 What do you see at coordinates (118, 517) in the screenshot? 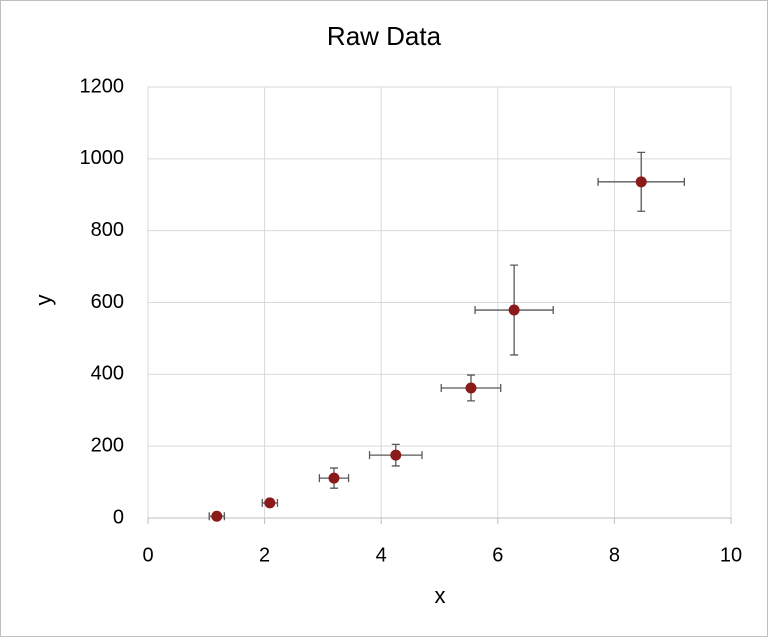
I see `y-tick-label: 0` at bounding box center [118, 517].